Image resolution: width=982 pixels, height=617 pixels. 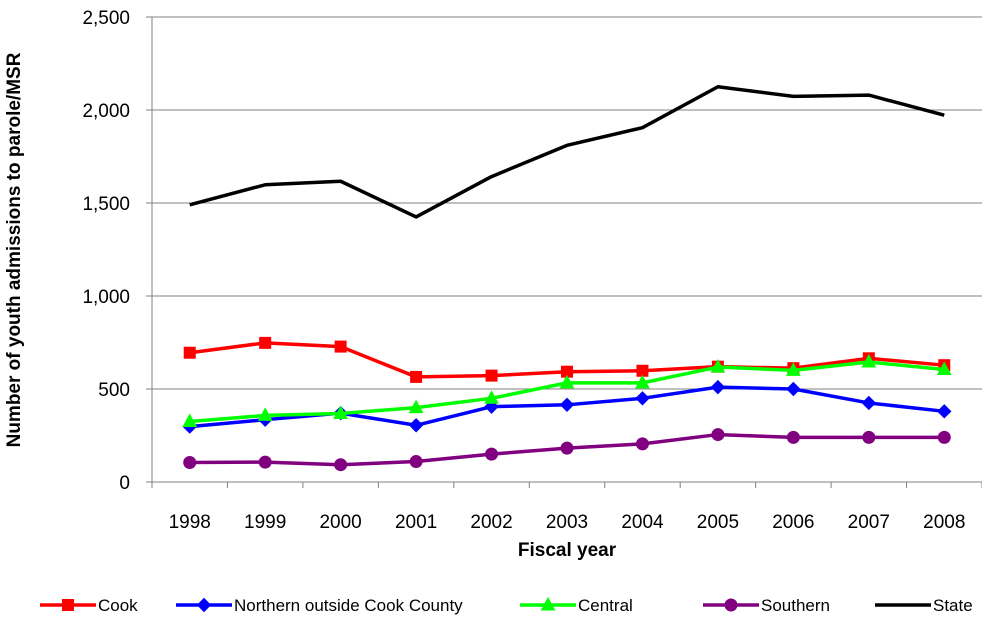 I want to click on x-tick-label: 2006, so click(x=793, y=522).